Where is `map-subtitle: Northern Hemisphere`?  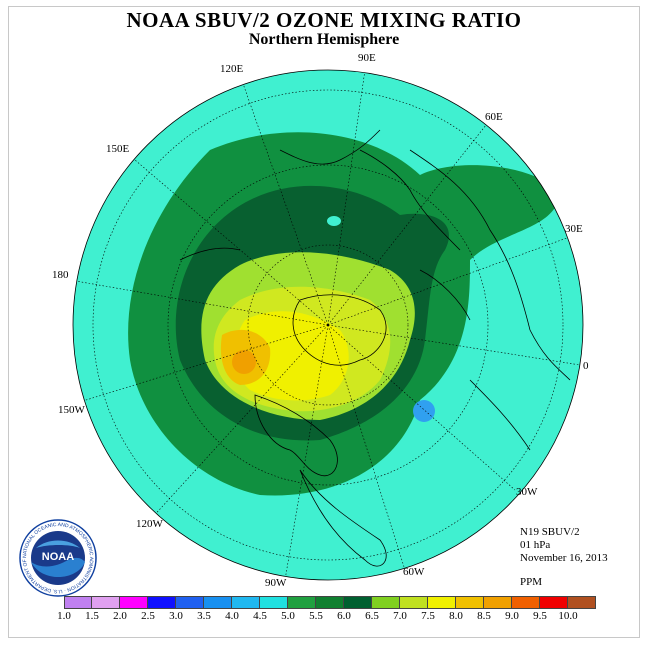 map-subtitle: Northern Hemisphere is located at coordinates (324, 39).